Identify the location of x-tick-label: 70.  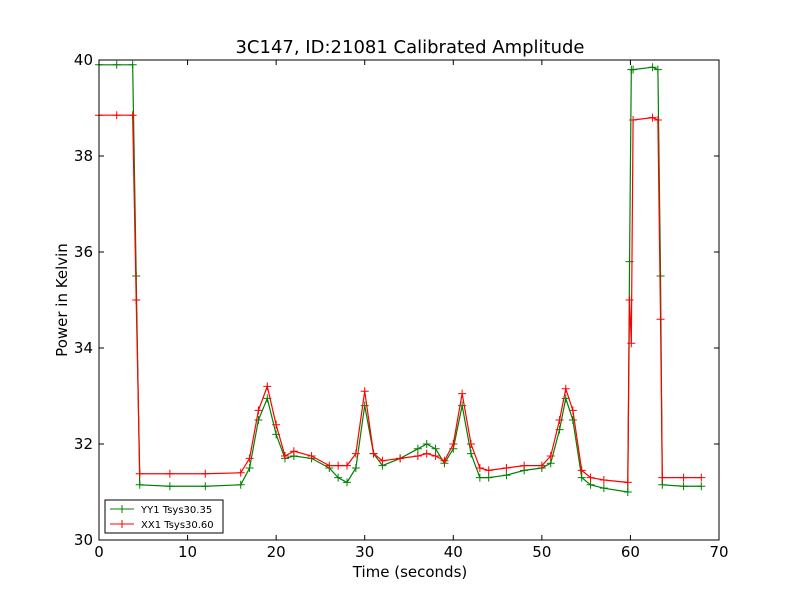
(718, 552).